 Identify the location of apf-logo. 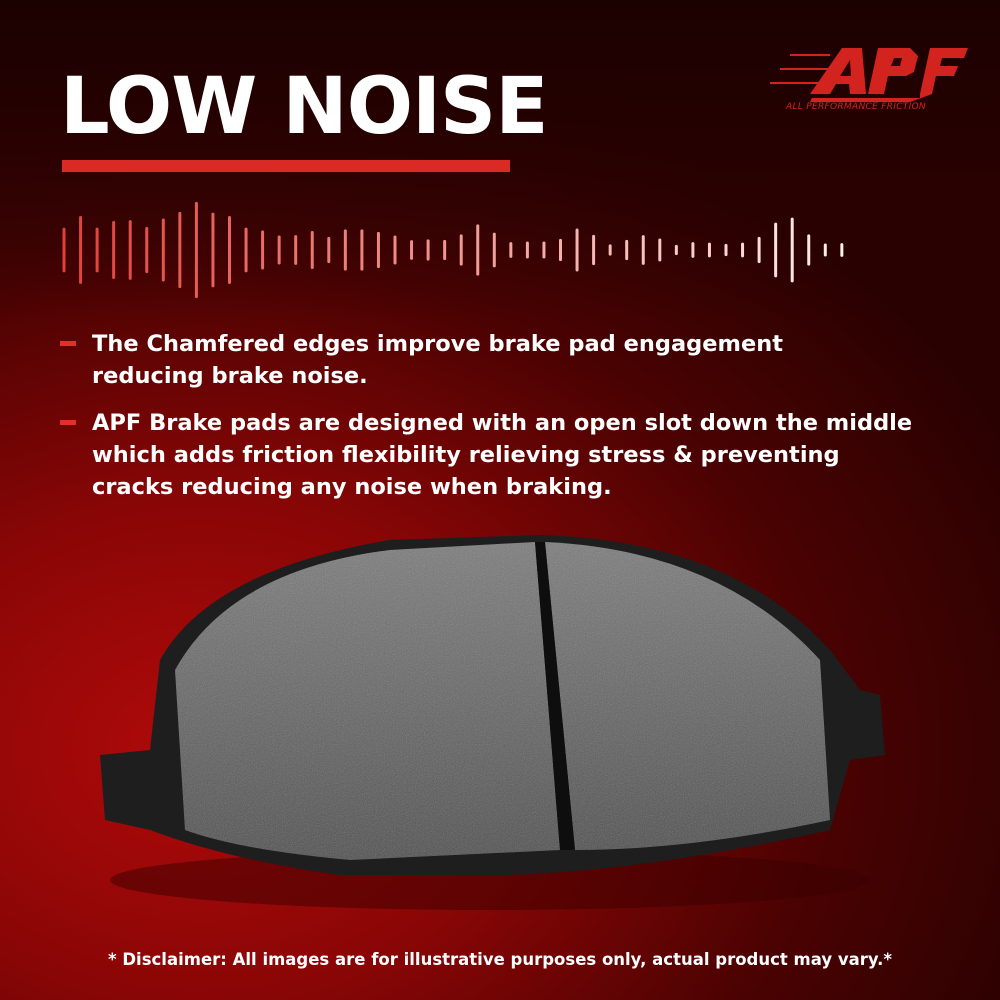
(869, 75).